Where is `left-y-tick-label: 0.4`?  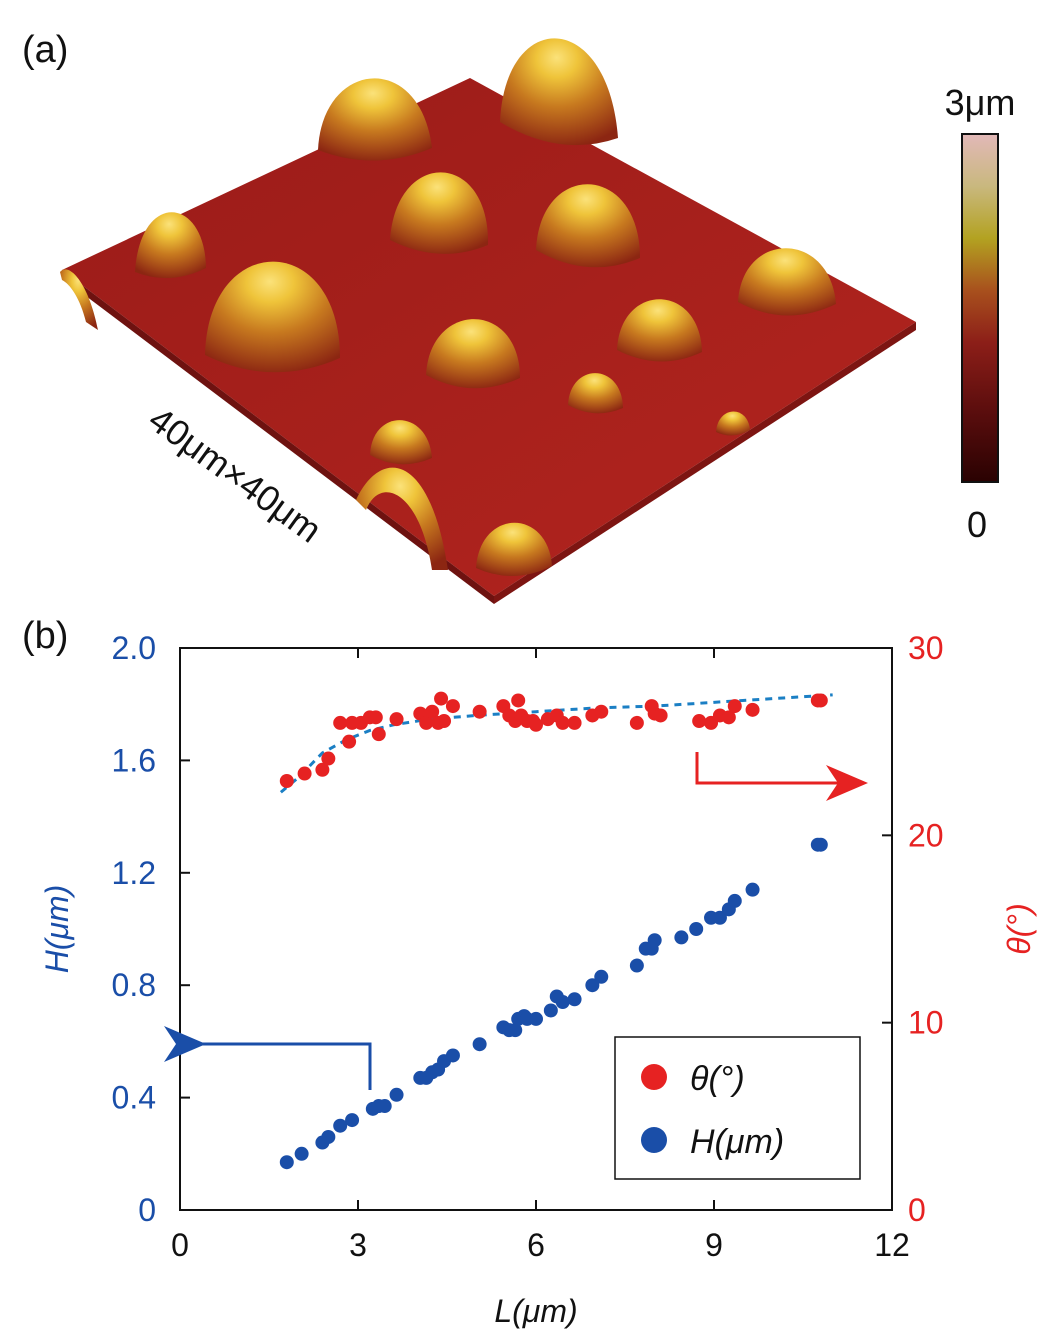
left-y-tick-label: 0.4 is located at coordinates (134, 1098).